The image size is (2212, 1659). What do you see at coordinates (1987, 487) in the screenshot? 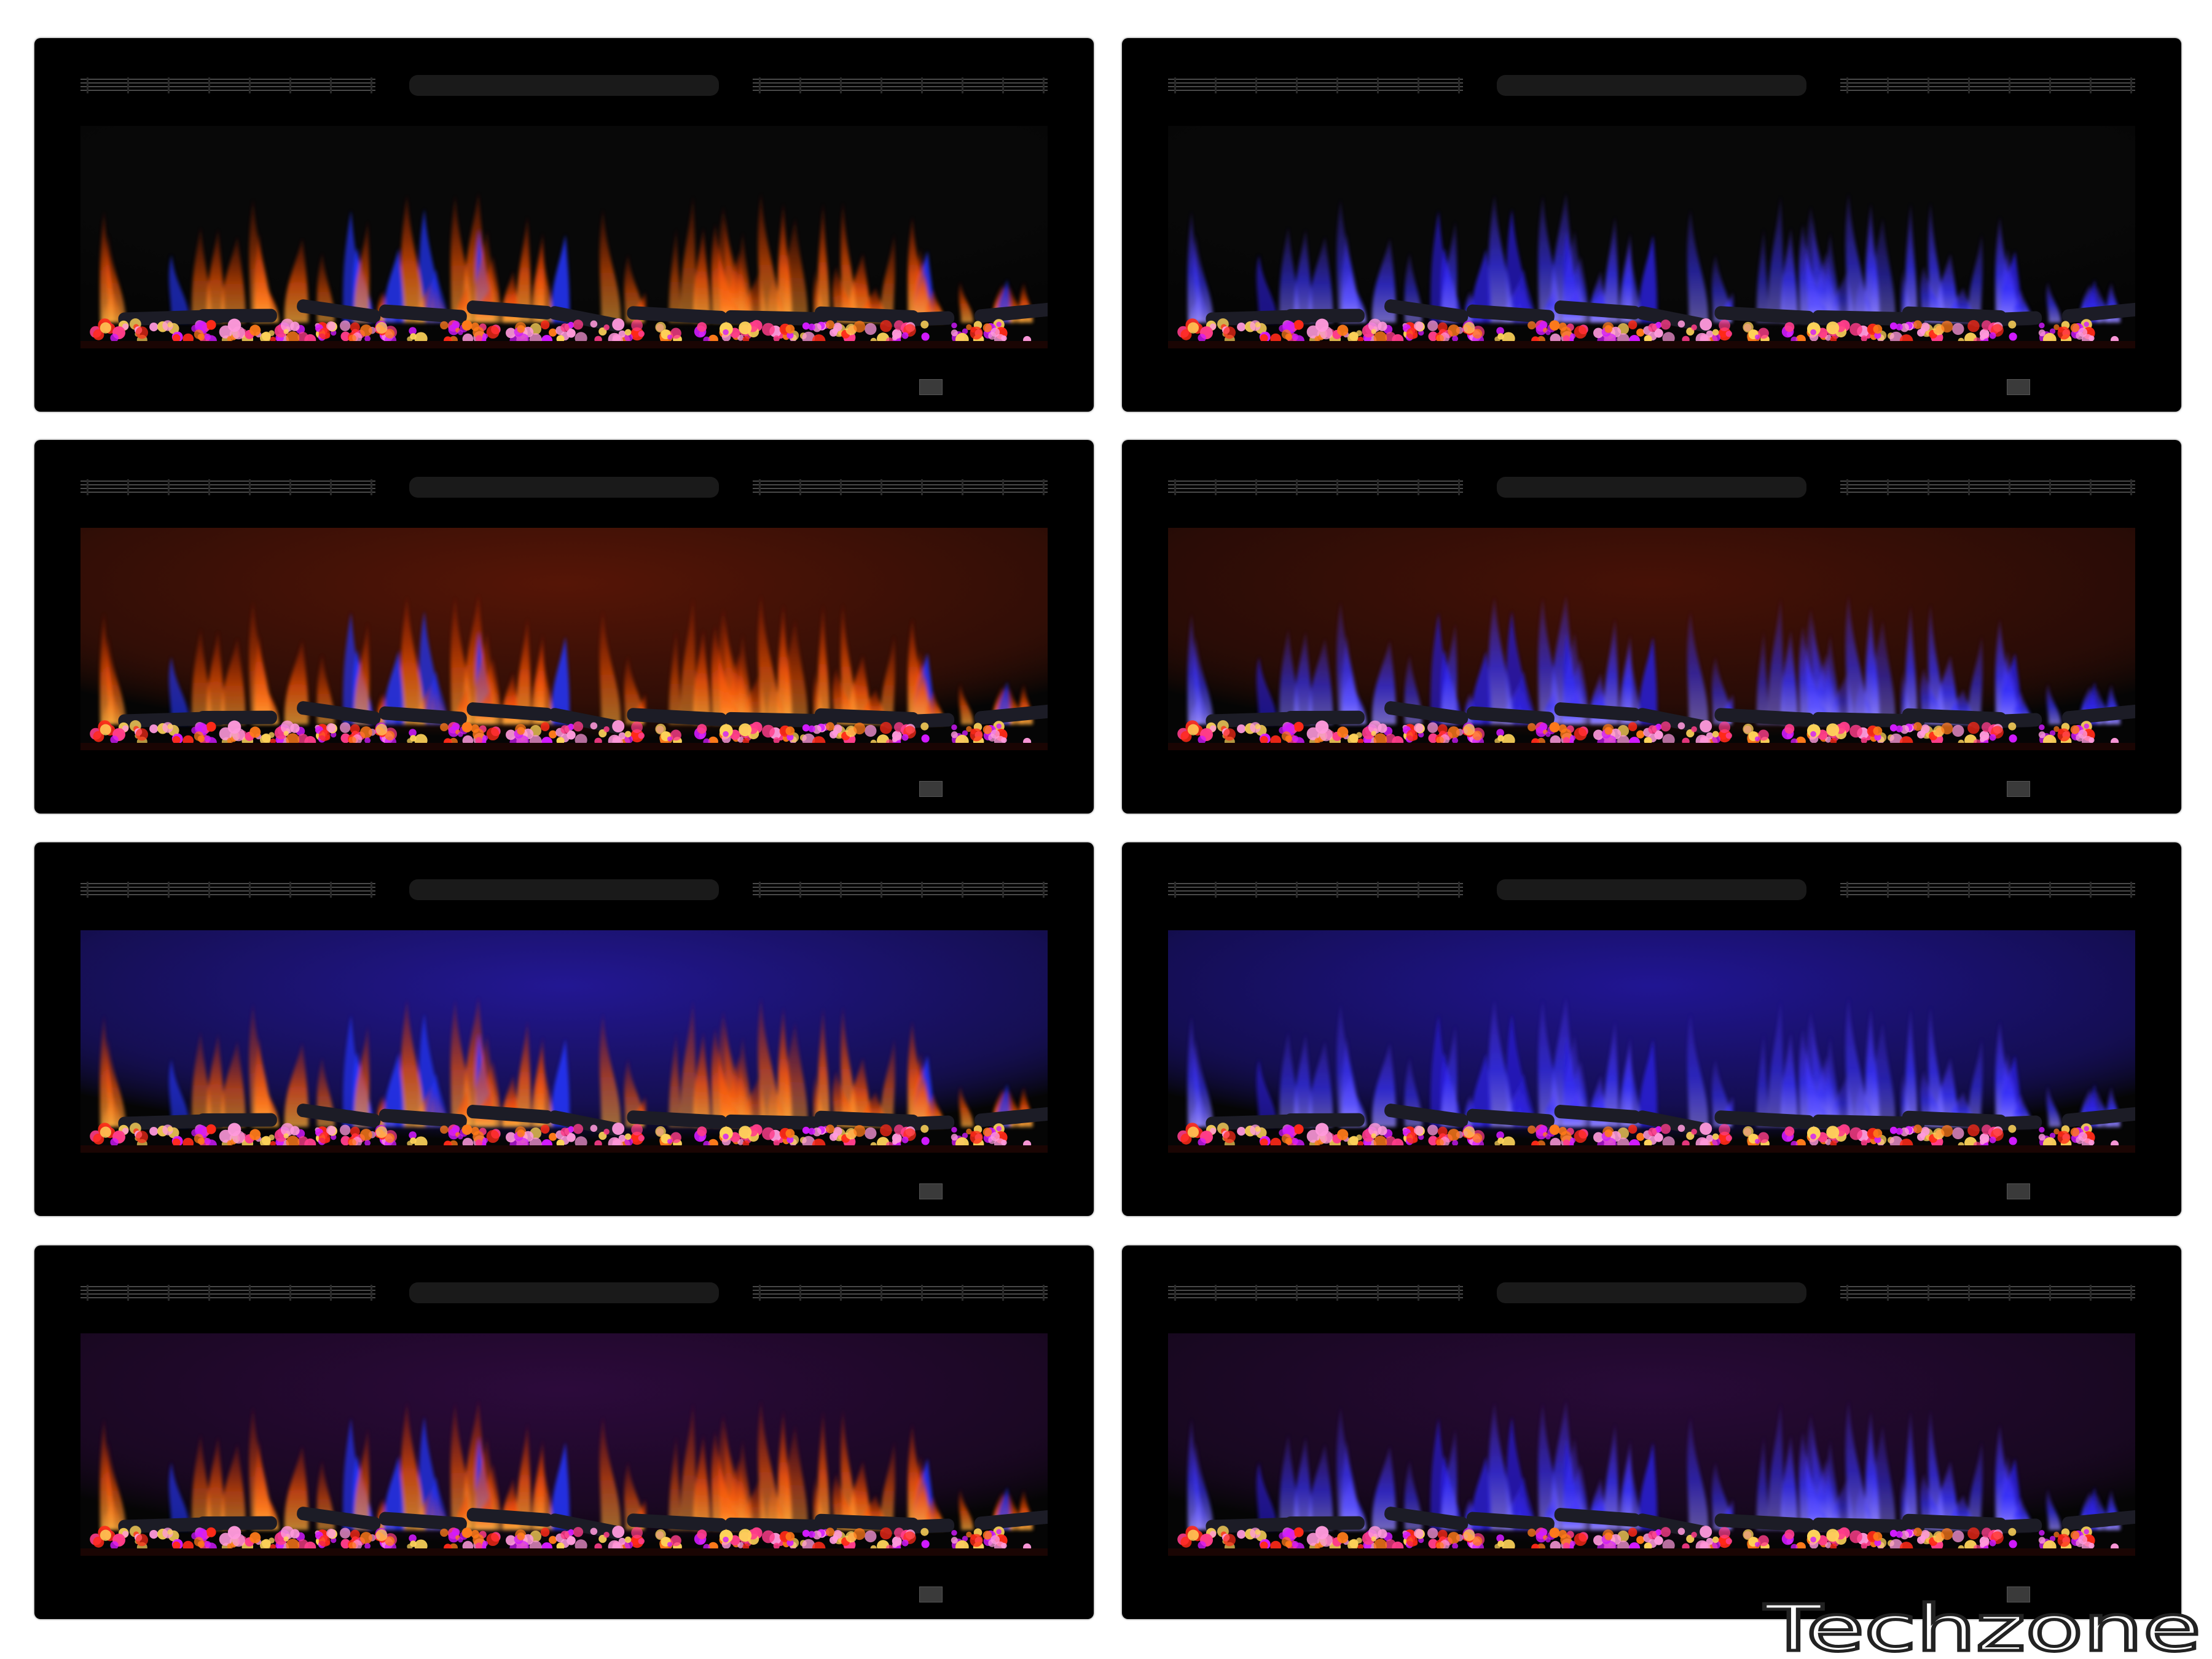
I see `right-vent` at bounding box center [1987, 487].